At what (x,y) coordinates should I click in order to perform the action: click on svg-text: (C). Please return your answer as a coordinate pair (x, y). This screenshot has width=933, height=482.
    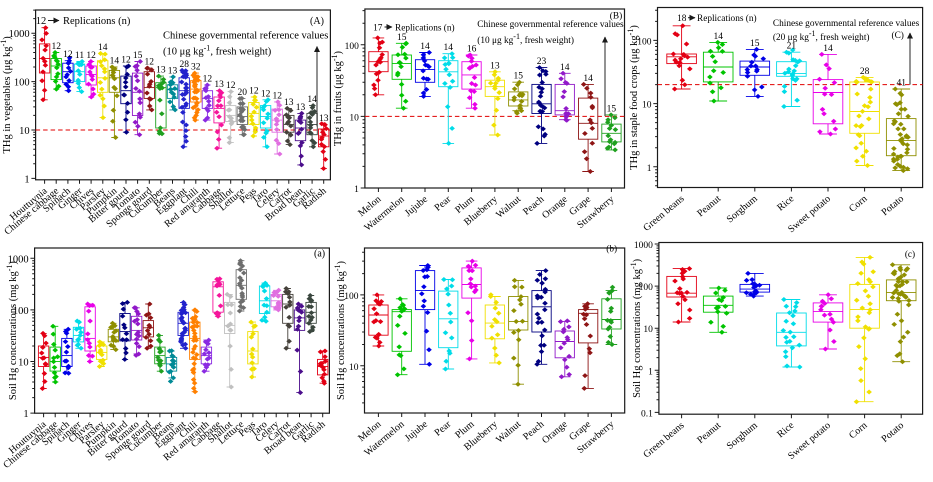
    Looking at the image, I should click on (897, 35).